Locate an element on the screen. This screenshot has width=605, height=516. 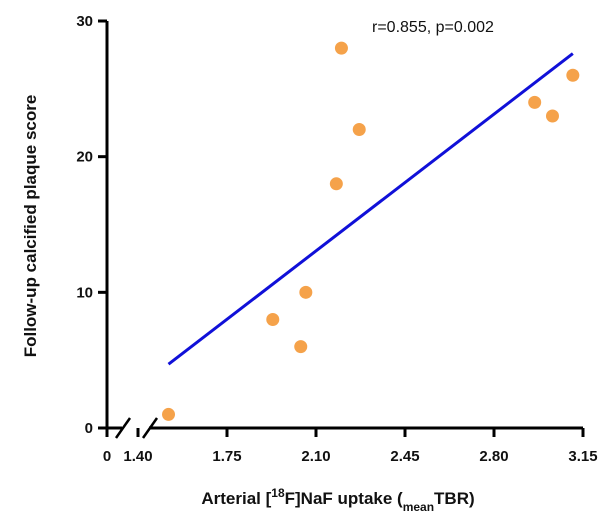
x-tick-label: 1.40 is located at coordinates (137, 456).